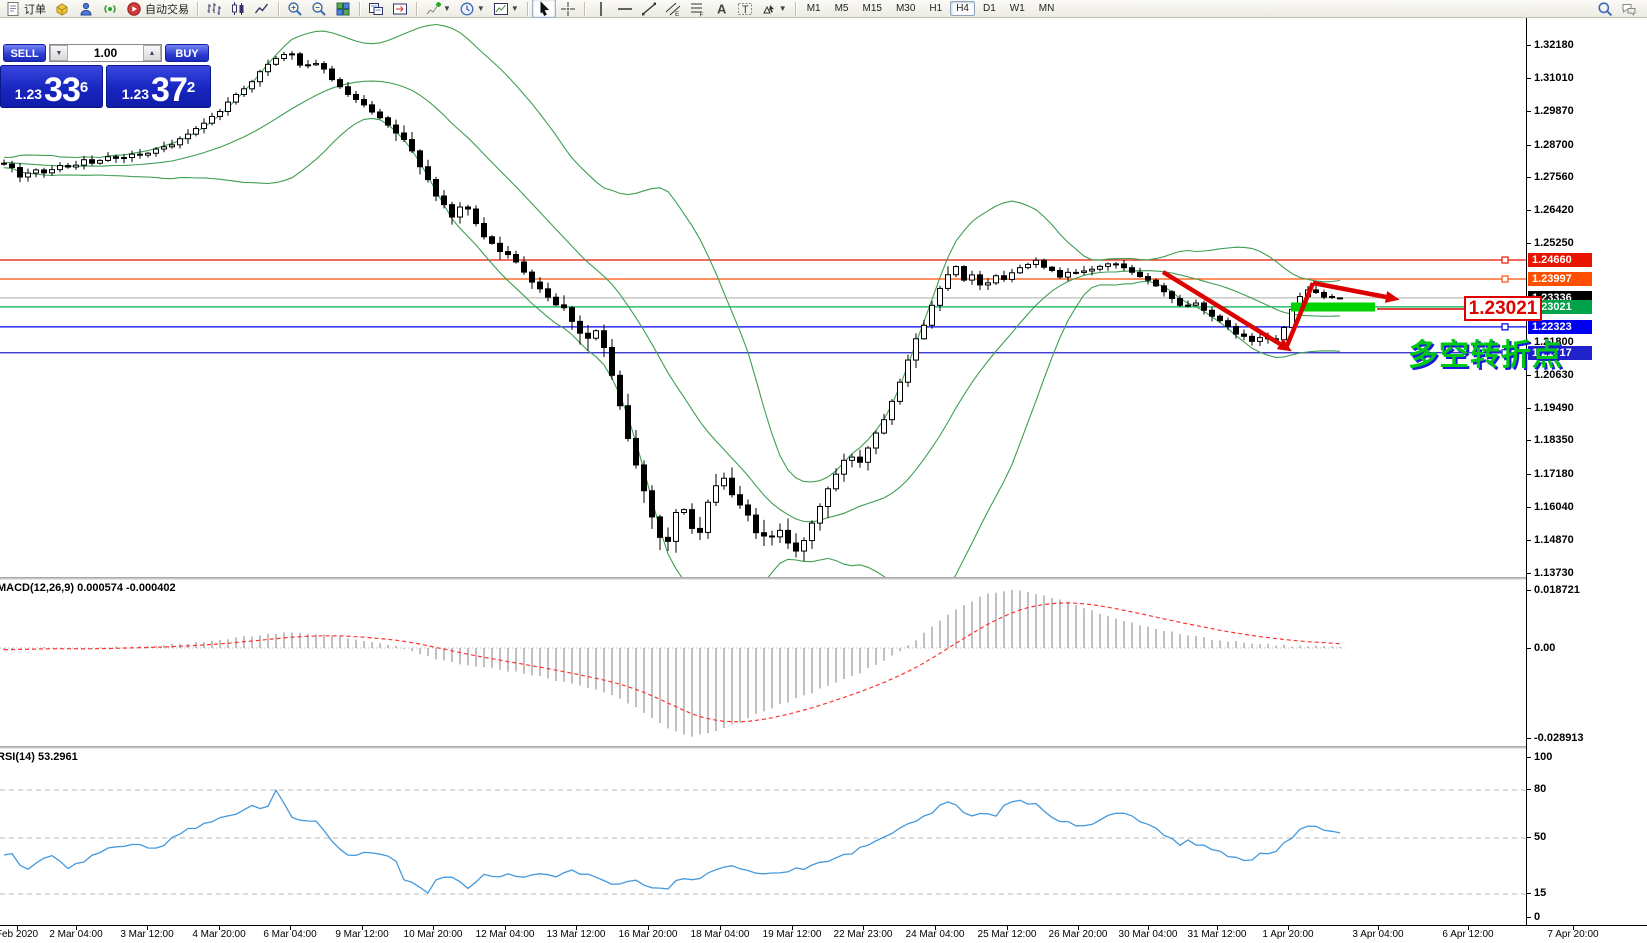  Describe the element at coordinates (841, 8) in the screenshot. I see `timeframe-button-m5: M5` at that location.